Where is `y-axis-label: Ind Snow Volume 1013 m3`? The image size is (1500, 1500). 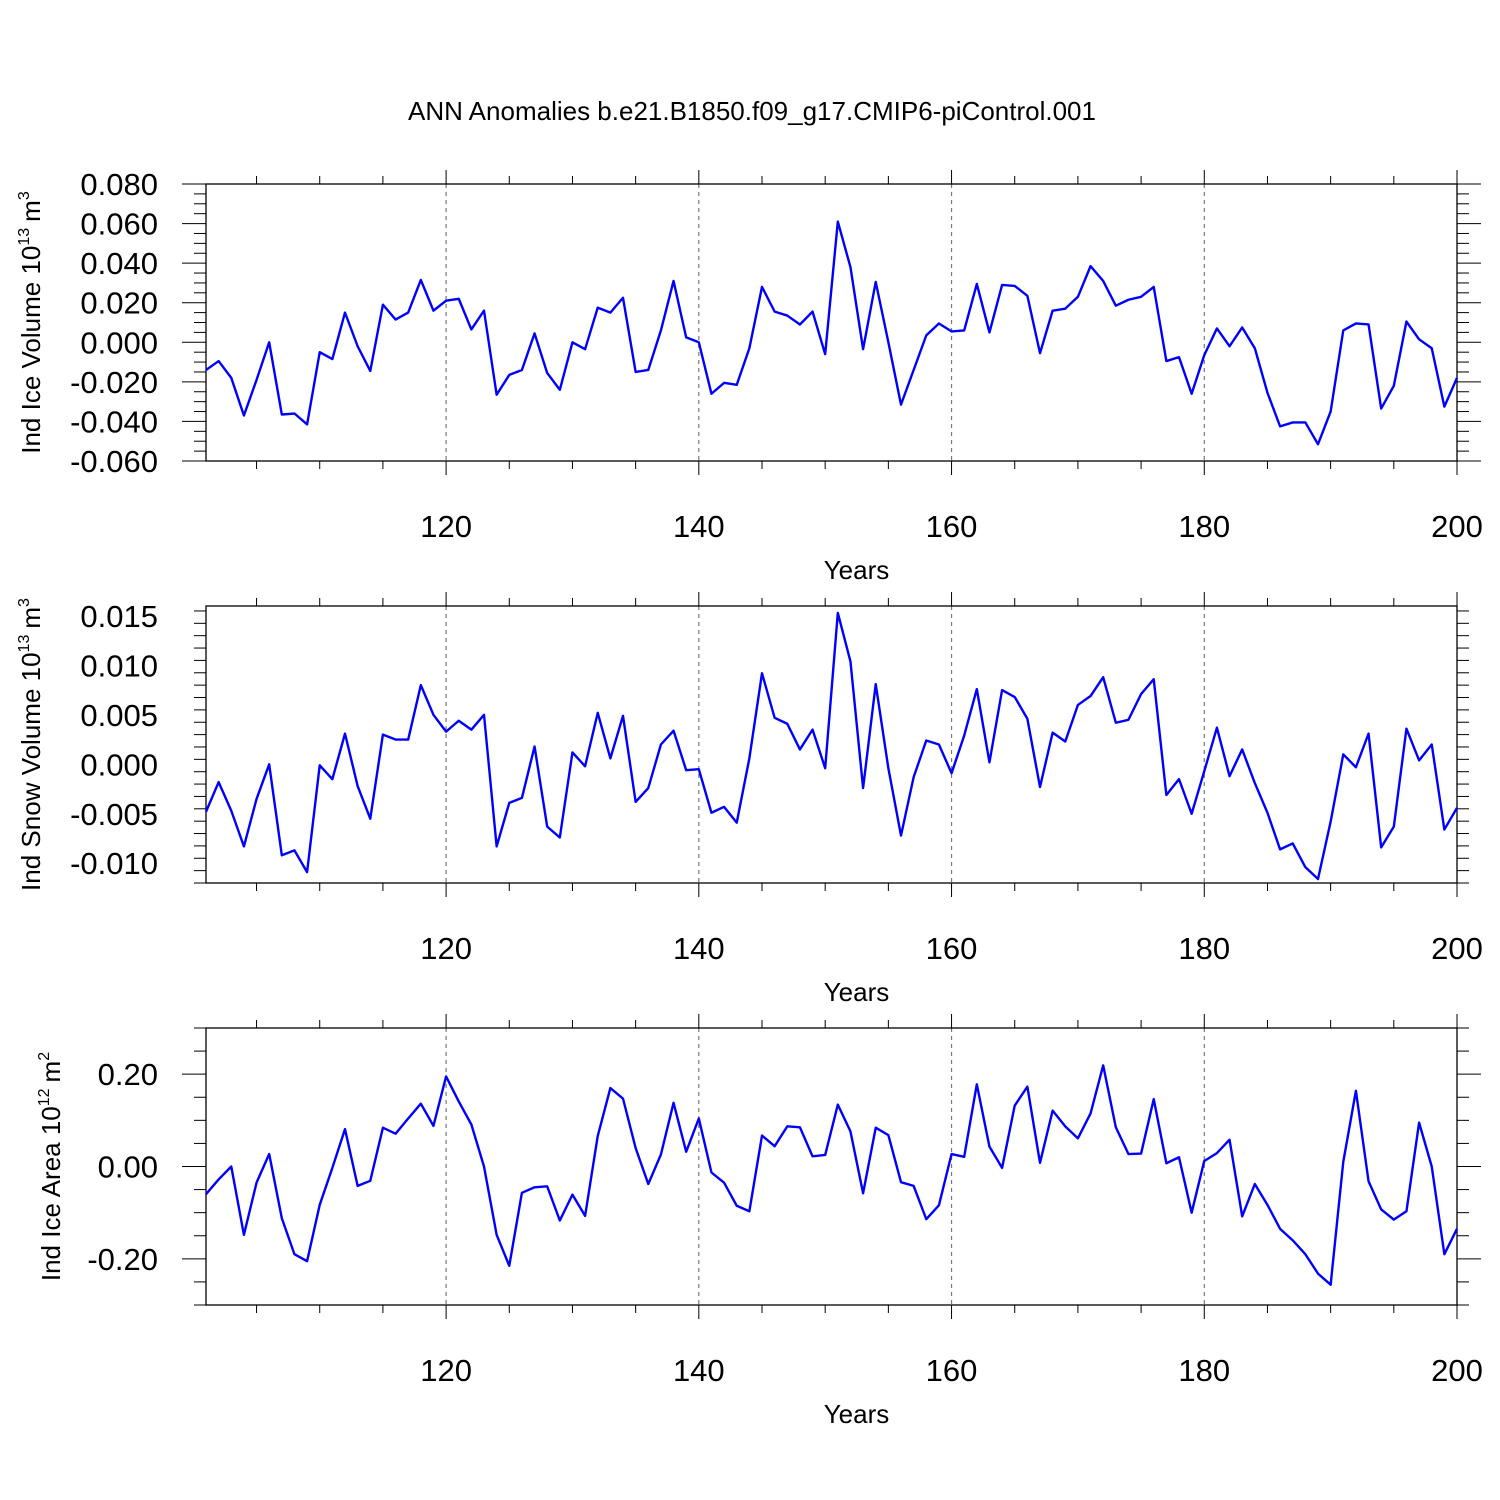
y-axis-label: Ind Snow Volume 1013 m3 is located at coordinates (31, 744).